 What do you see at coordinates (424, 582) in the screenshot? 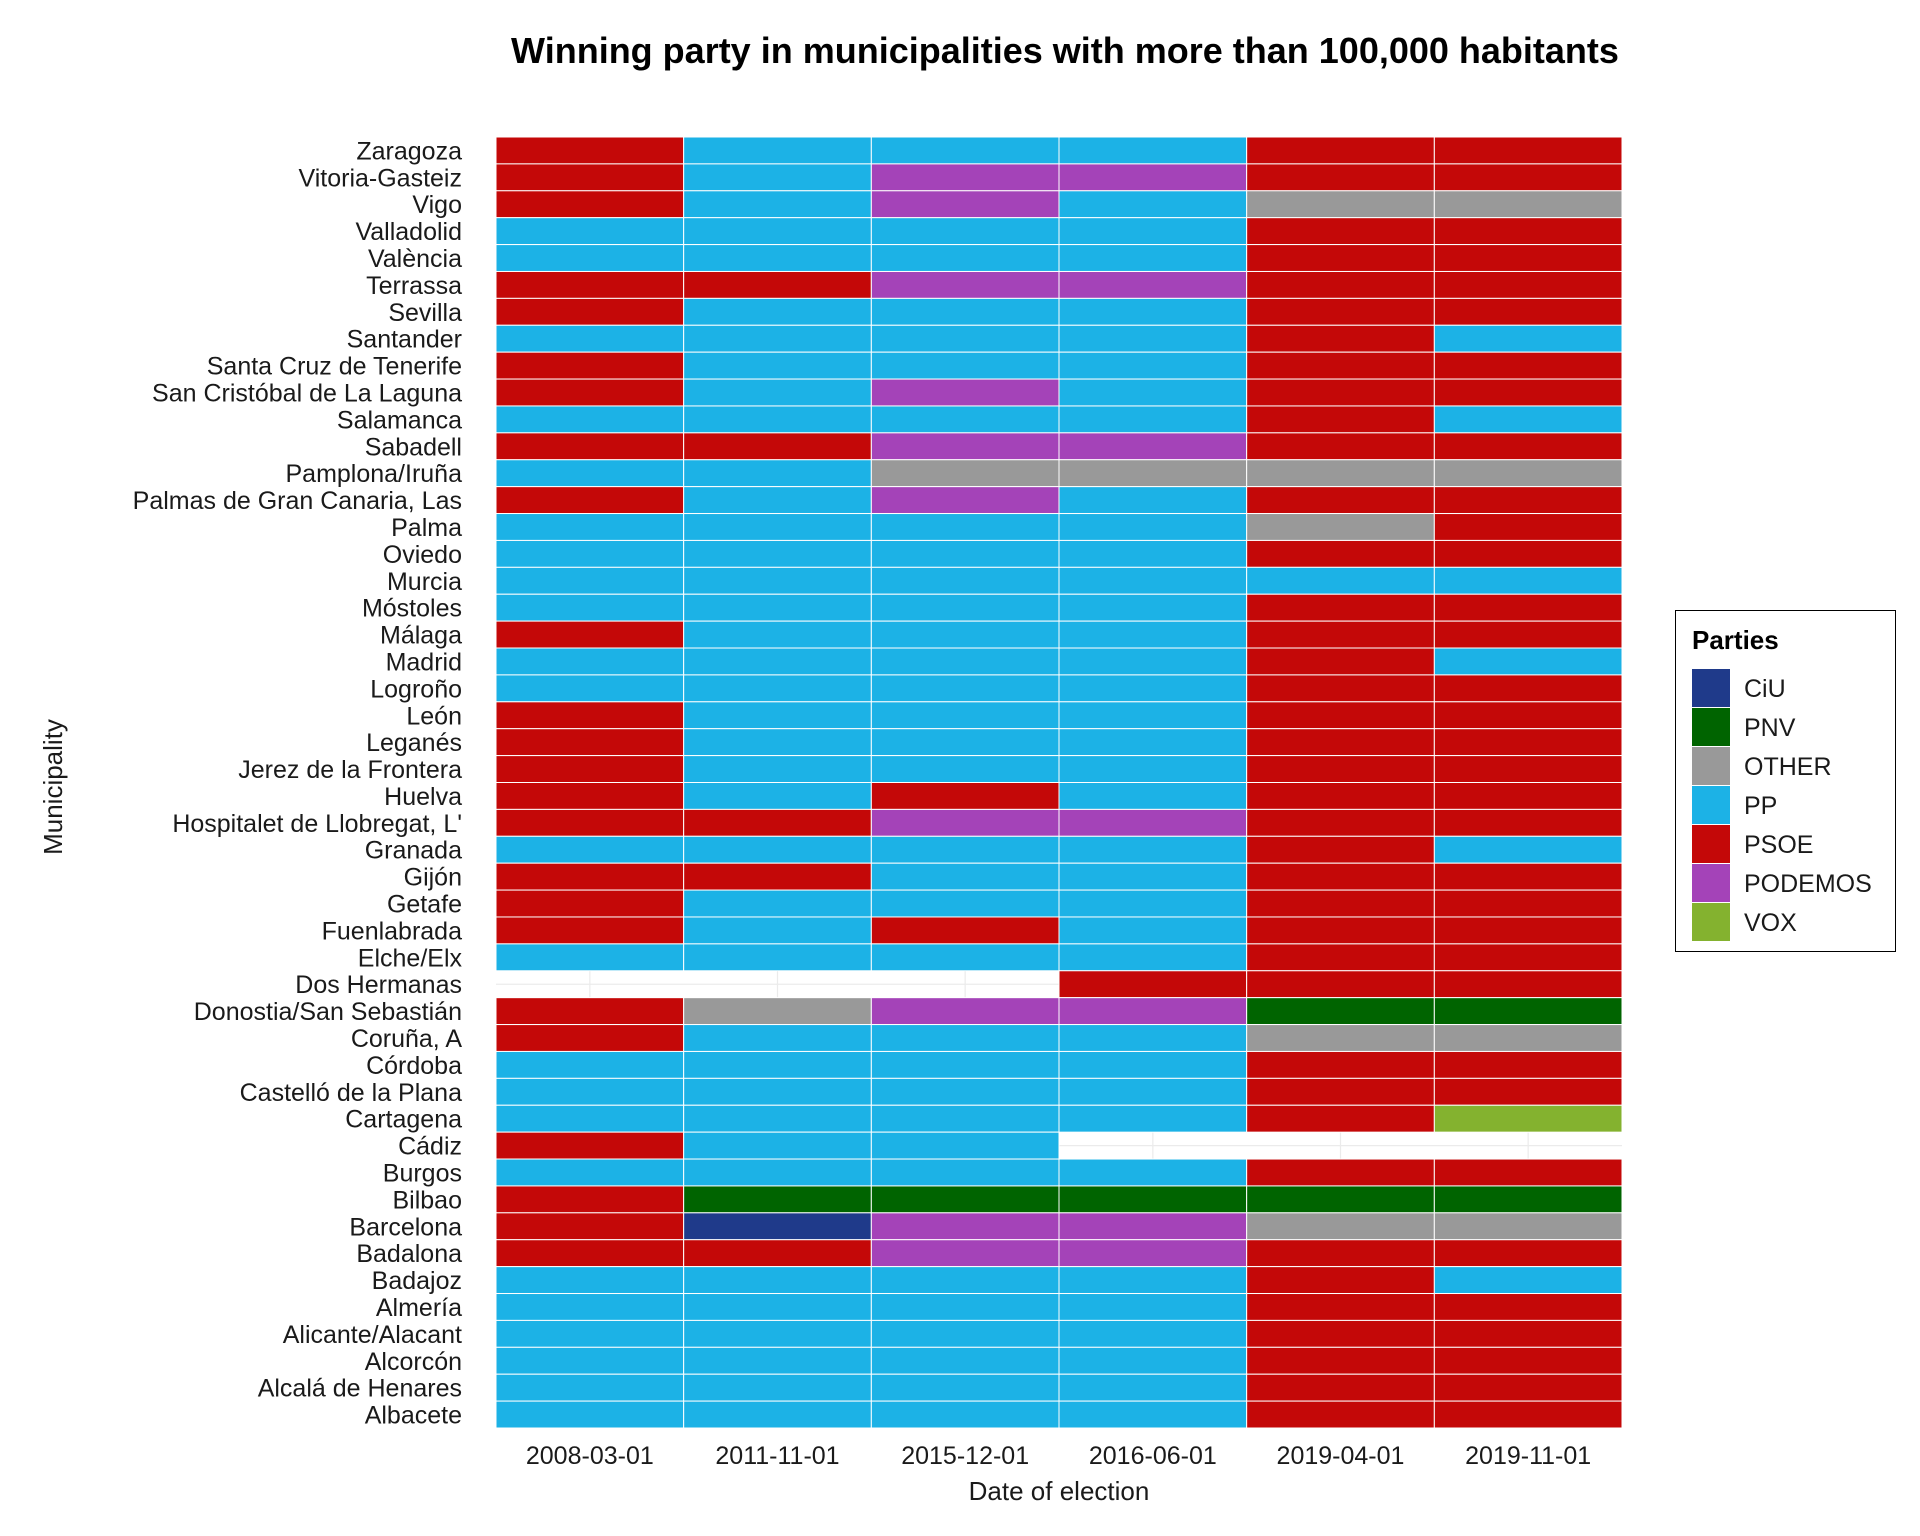
I see `y-tick-label: Murcia` at bounding box center [424, 582].